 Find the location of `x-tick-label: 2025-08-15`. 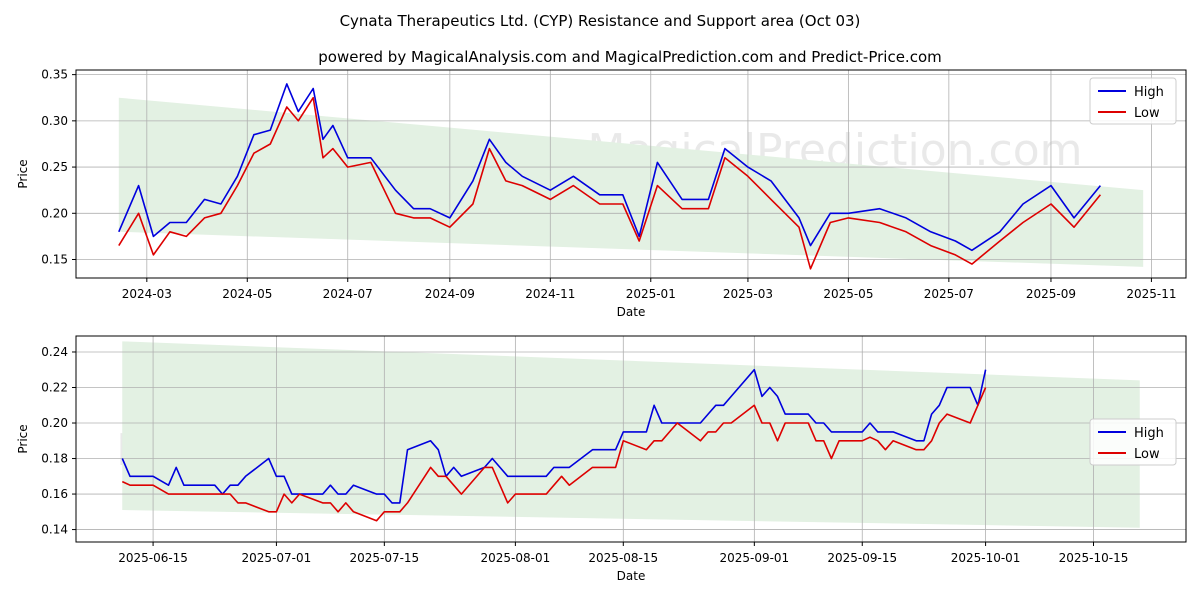

x-tick-label: 2025-08-15 is located at coordinates (623, 558).